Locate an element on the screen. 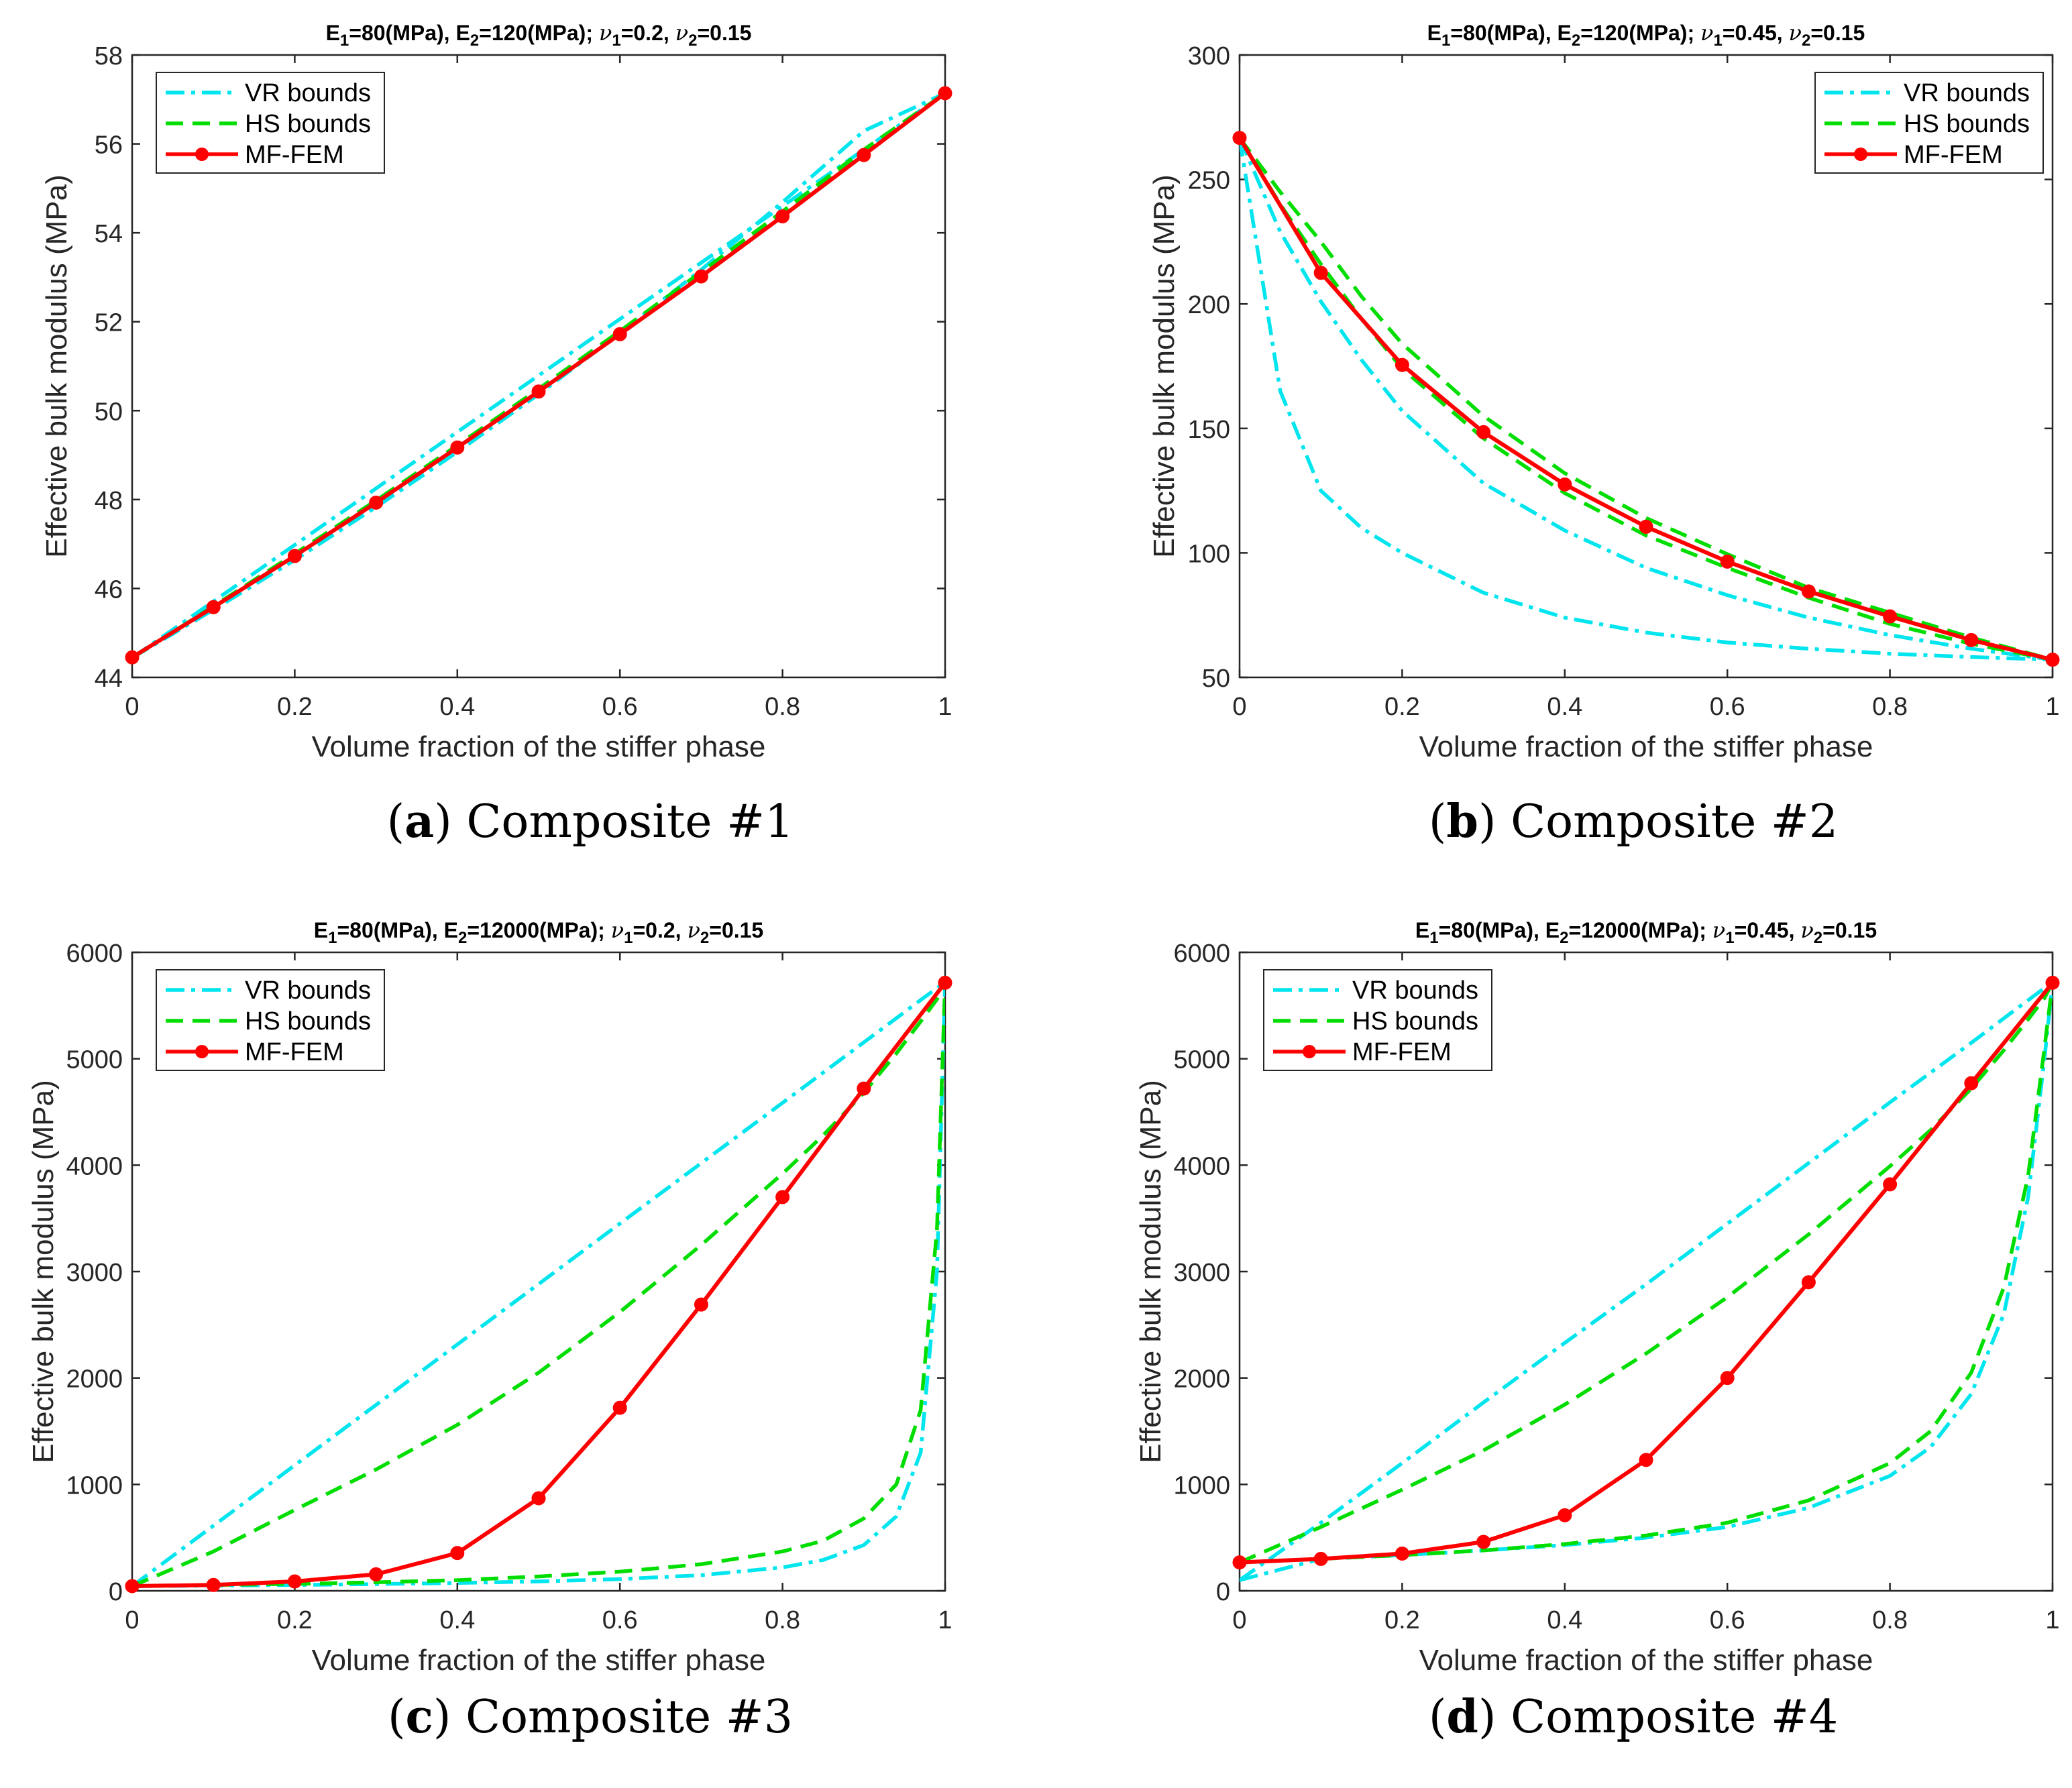 This screenshot has width=2072, height=1788. y-tick-label: 1000 is located at coordinates (94, 1485).